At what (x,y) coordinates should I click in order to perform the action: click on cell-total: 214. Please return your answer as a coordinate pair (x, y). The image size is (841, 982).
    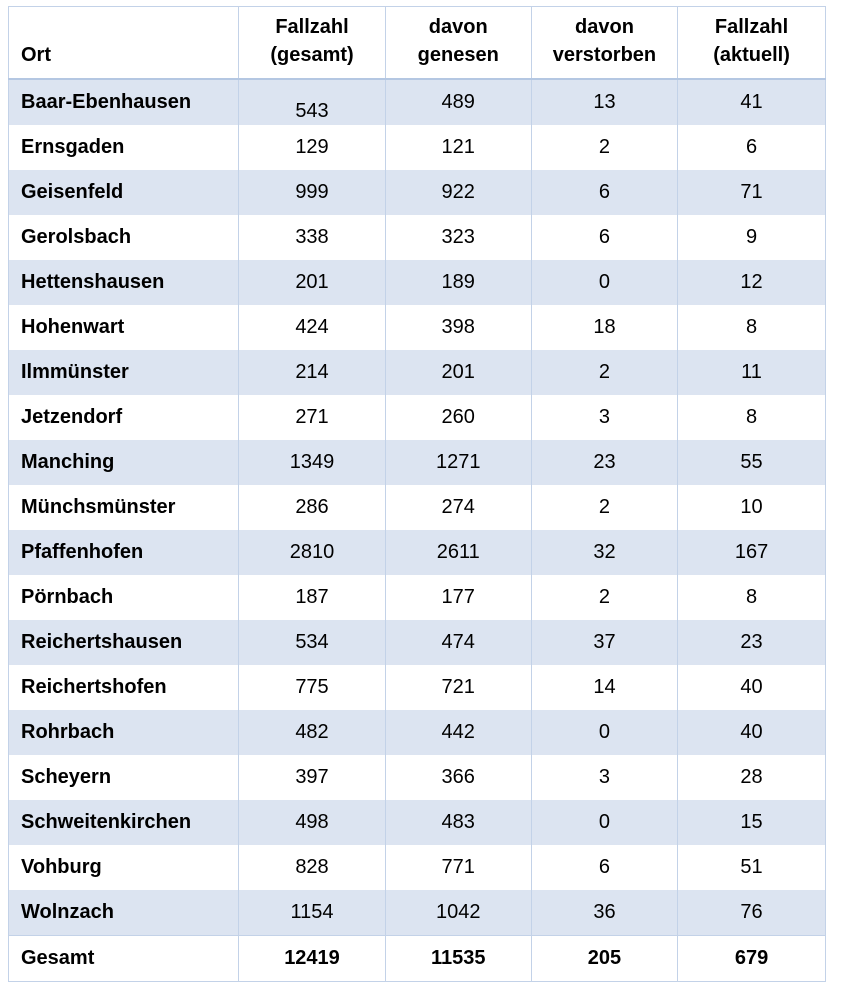
    Looking at the image, I should click on (312, 372).